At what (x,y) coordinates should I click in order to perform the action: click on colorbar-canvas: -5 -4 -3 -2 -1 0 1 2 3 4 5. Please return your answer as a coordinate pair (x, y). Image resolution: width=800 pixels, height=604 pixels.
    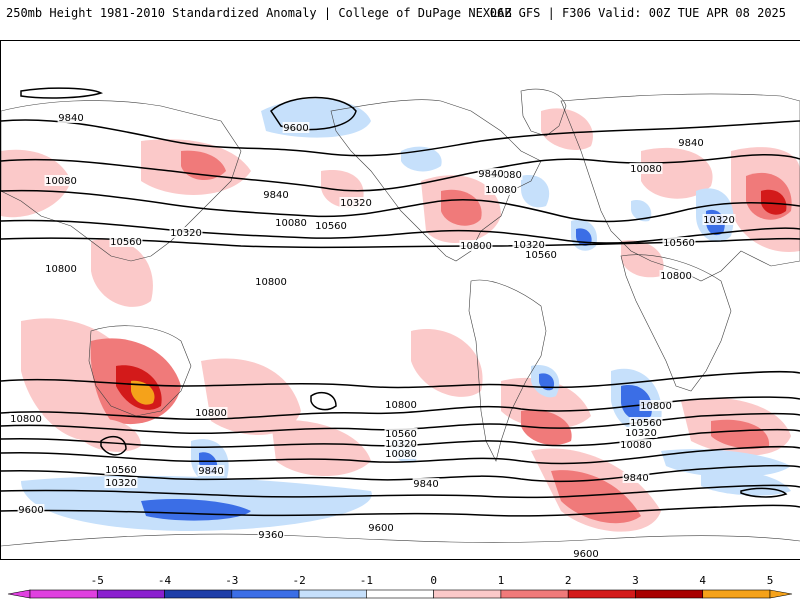
    Looking at the image, I should click on (400, 586).